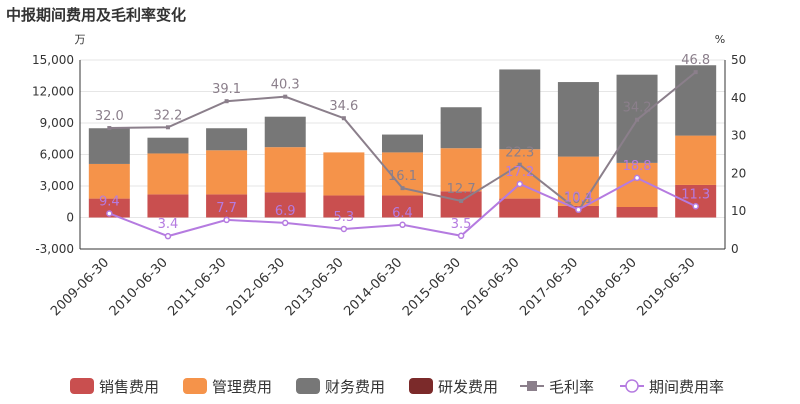  I want to click on right-tick-label: 30, so click(738, 136).